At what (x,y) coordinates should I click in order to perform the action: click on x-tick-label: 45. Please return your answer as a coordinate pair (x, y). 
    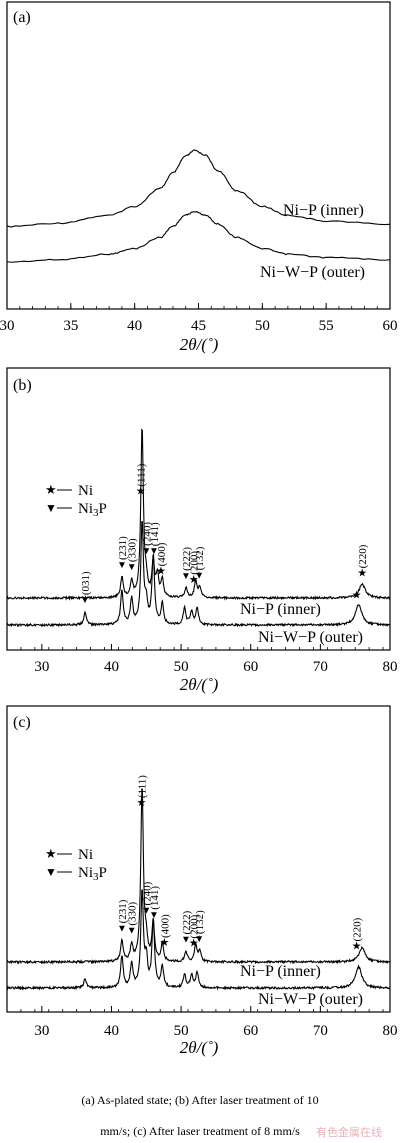
    Looking at the image, I should click on (198, 326).